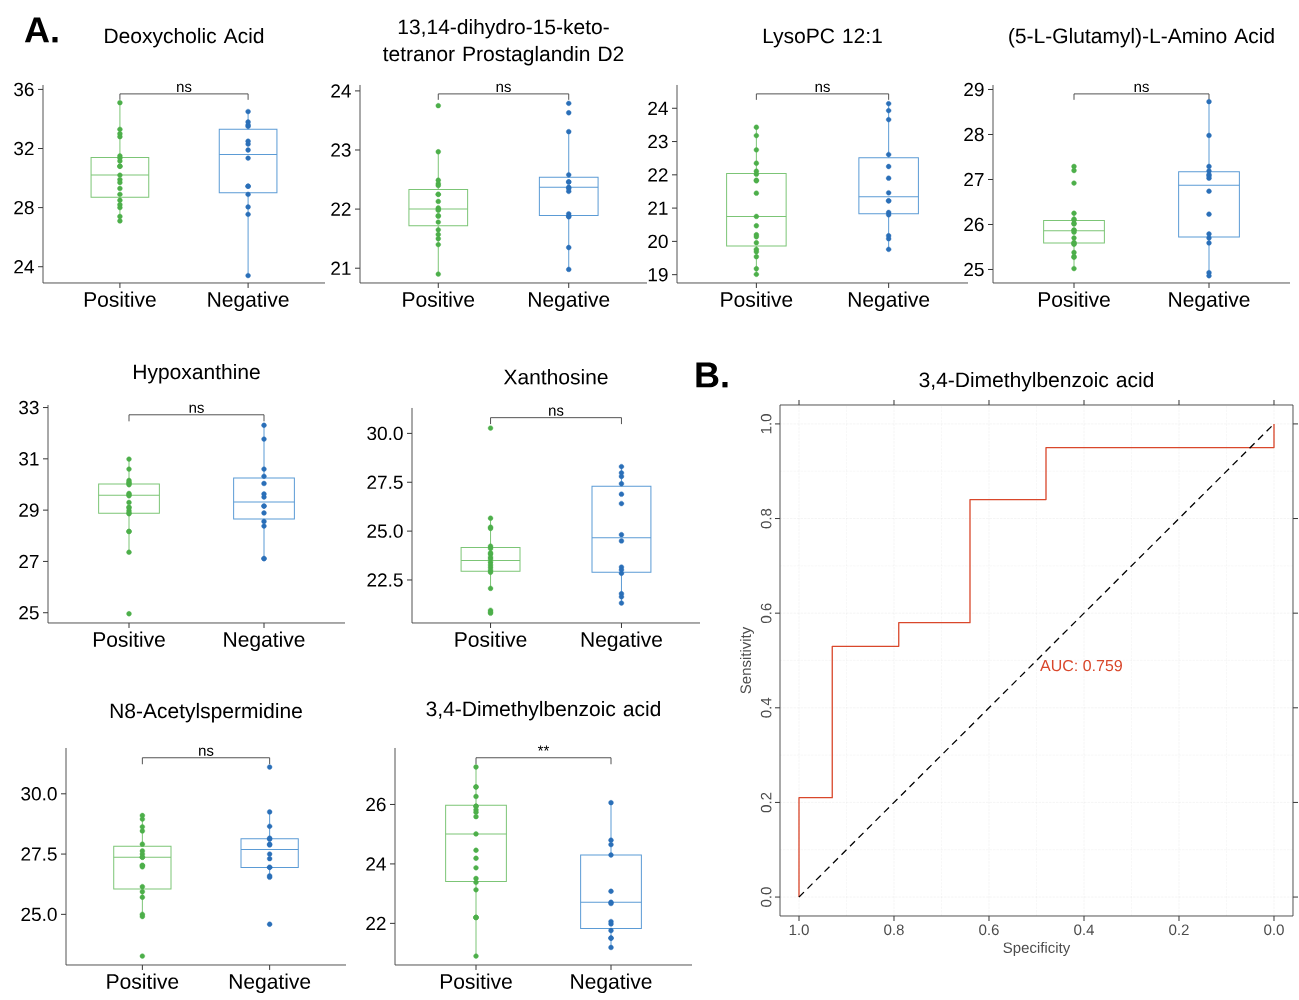  Describe the element at coordinates (206, 712) in the screenshot. I see `chart-title: N8-Acetylspermidine` at that location.